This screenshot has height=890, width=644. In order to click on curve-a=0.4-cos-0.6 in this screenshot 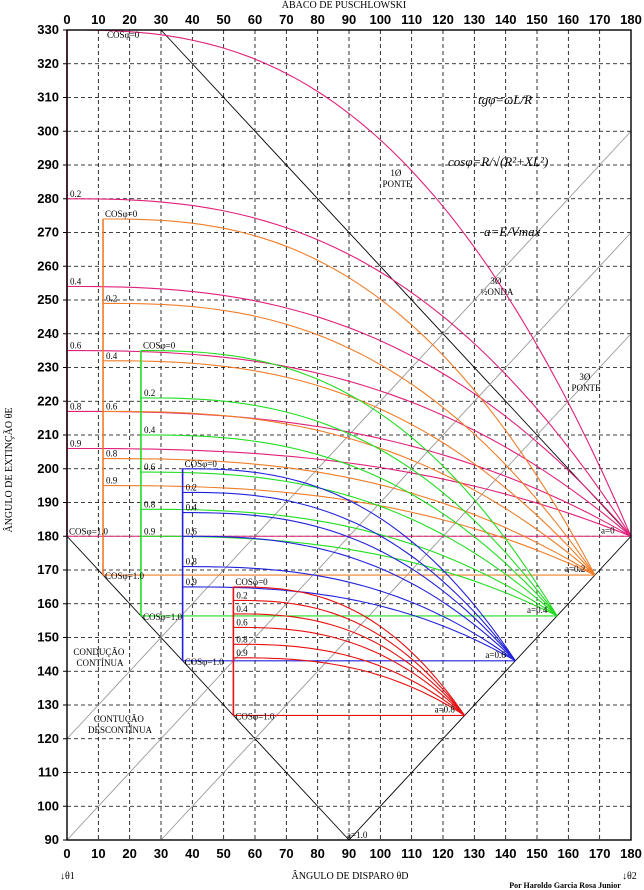, I will do `click(349, 544)`.